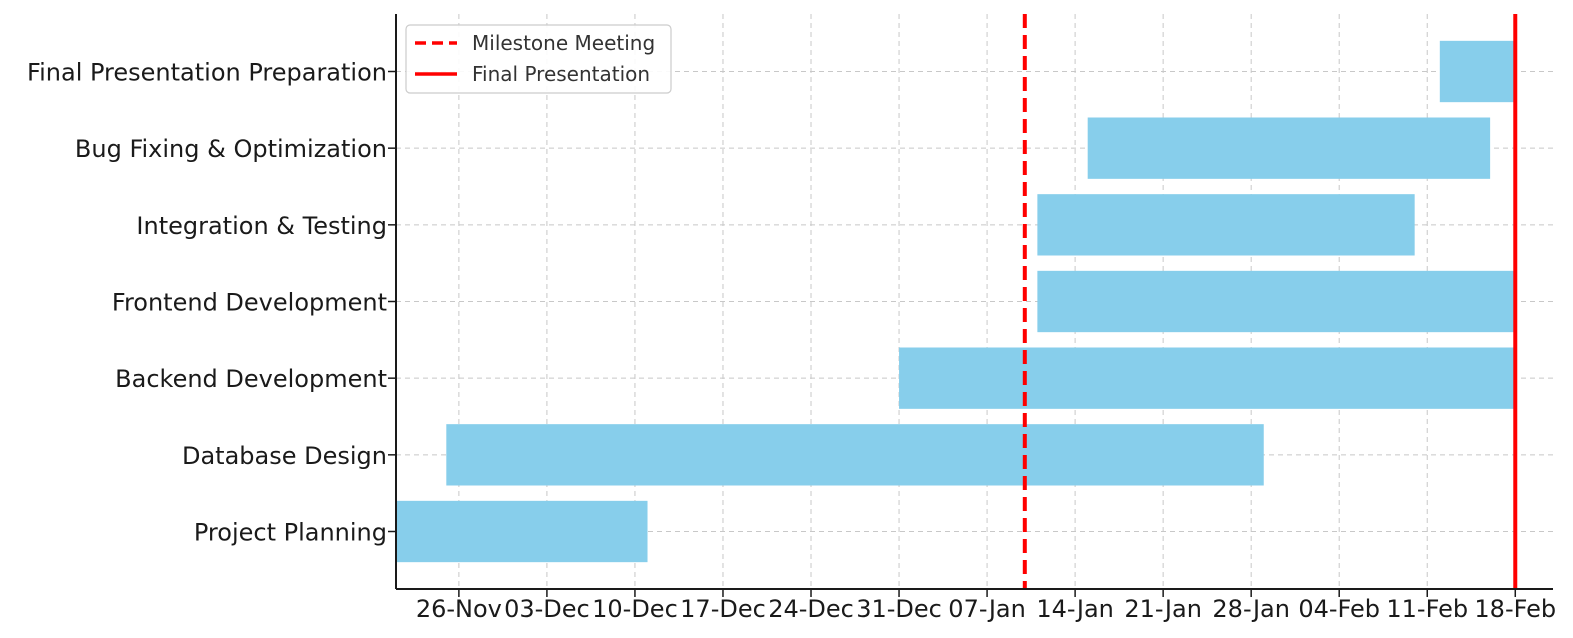 The height and width of the screenshot is (638, 1573). Describe the element at coordinates (987, 609) in the screenshot. I see `x-tick-label: 07-Jan` at that location.